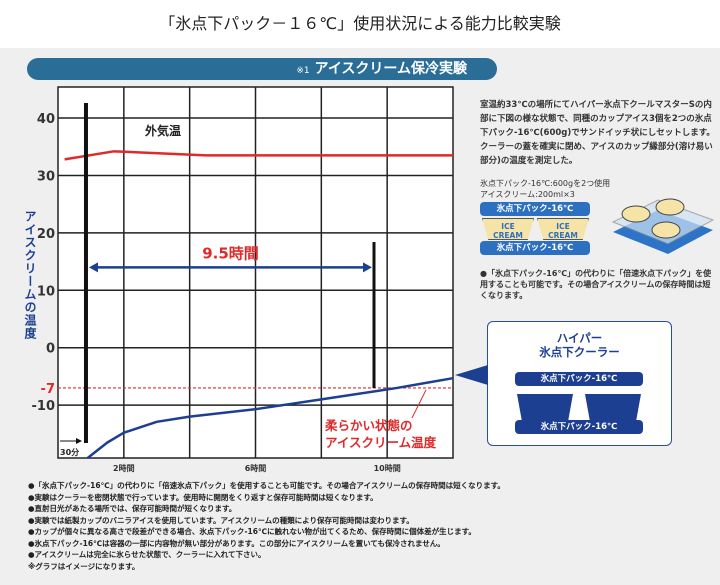  I want to click on cooler-pack-top: 氷点下パック-16℃, so click(579, 379).